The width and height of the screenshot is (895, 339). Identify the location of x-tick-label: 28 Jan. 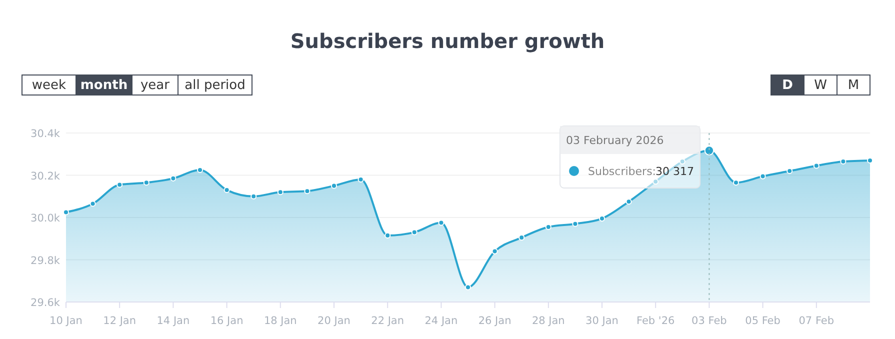
(548, 321).